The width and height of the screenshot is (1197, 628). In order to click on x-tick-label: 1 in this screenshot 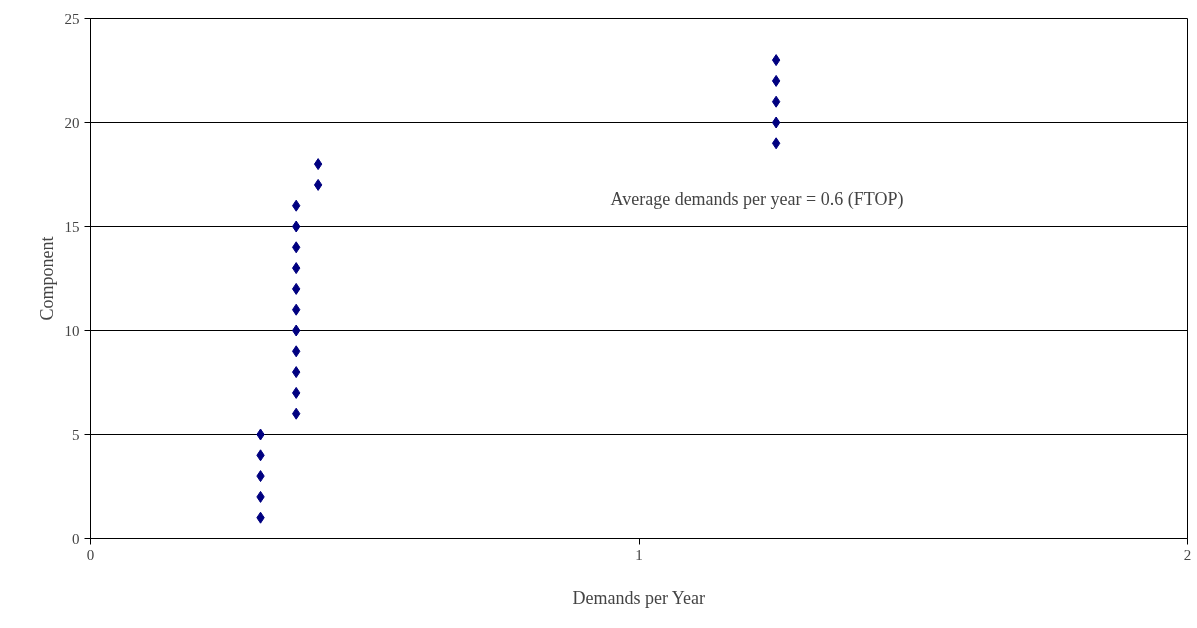, I will do `click(639, 554)`.